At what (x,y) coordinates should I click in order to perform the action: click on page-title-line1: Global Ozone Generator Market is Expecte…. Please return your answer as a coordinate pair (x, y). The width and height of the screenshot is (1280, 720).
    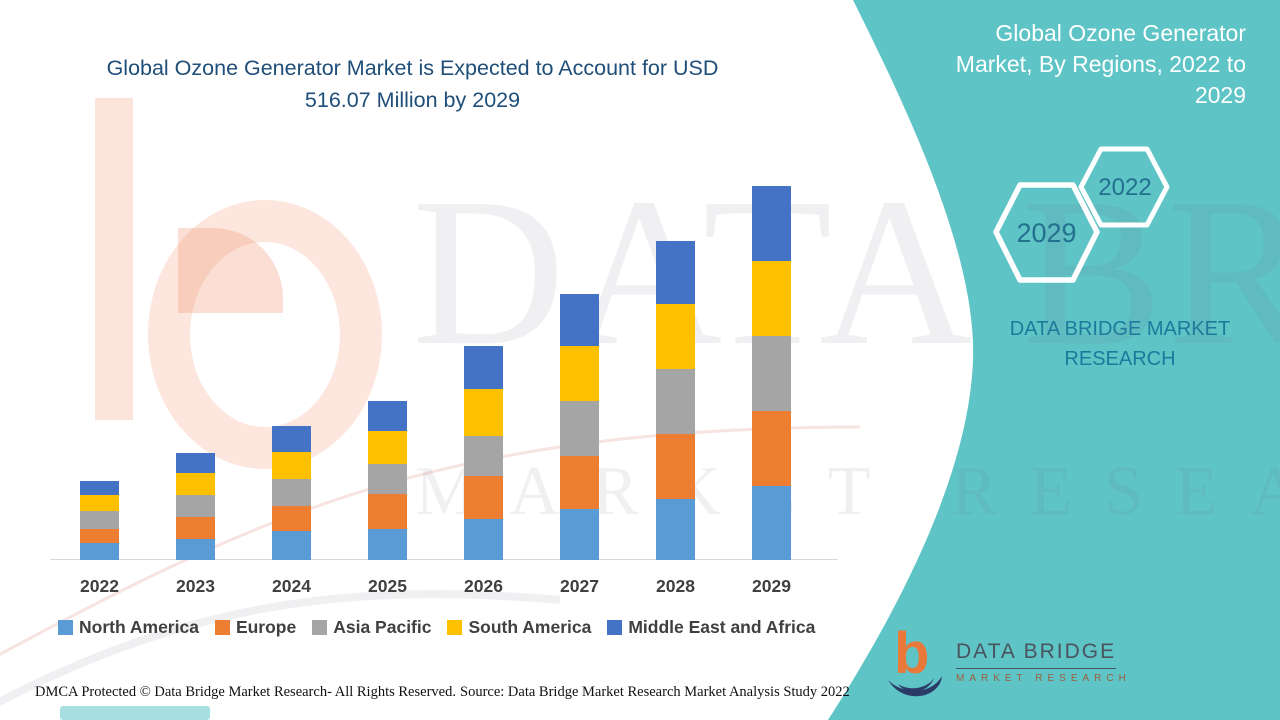
    Looking at the image, I should click on (412, 68).